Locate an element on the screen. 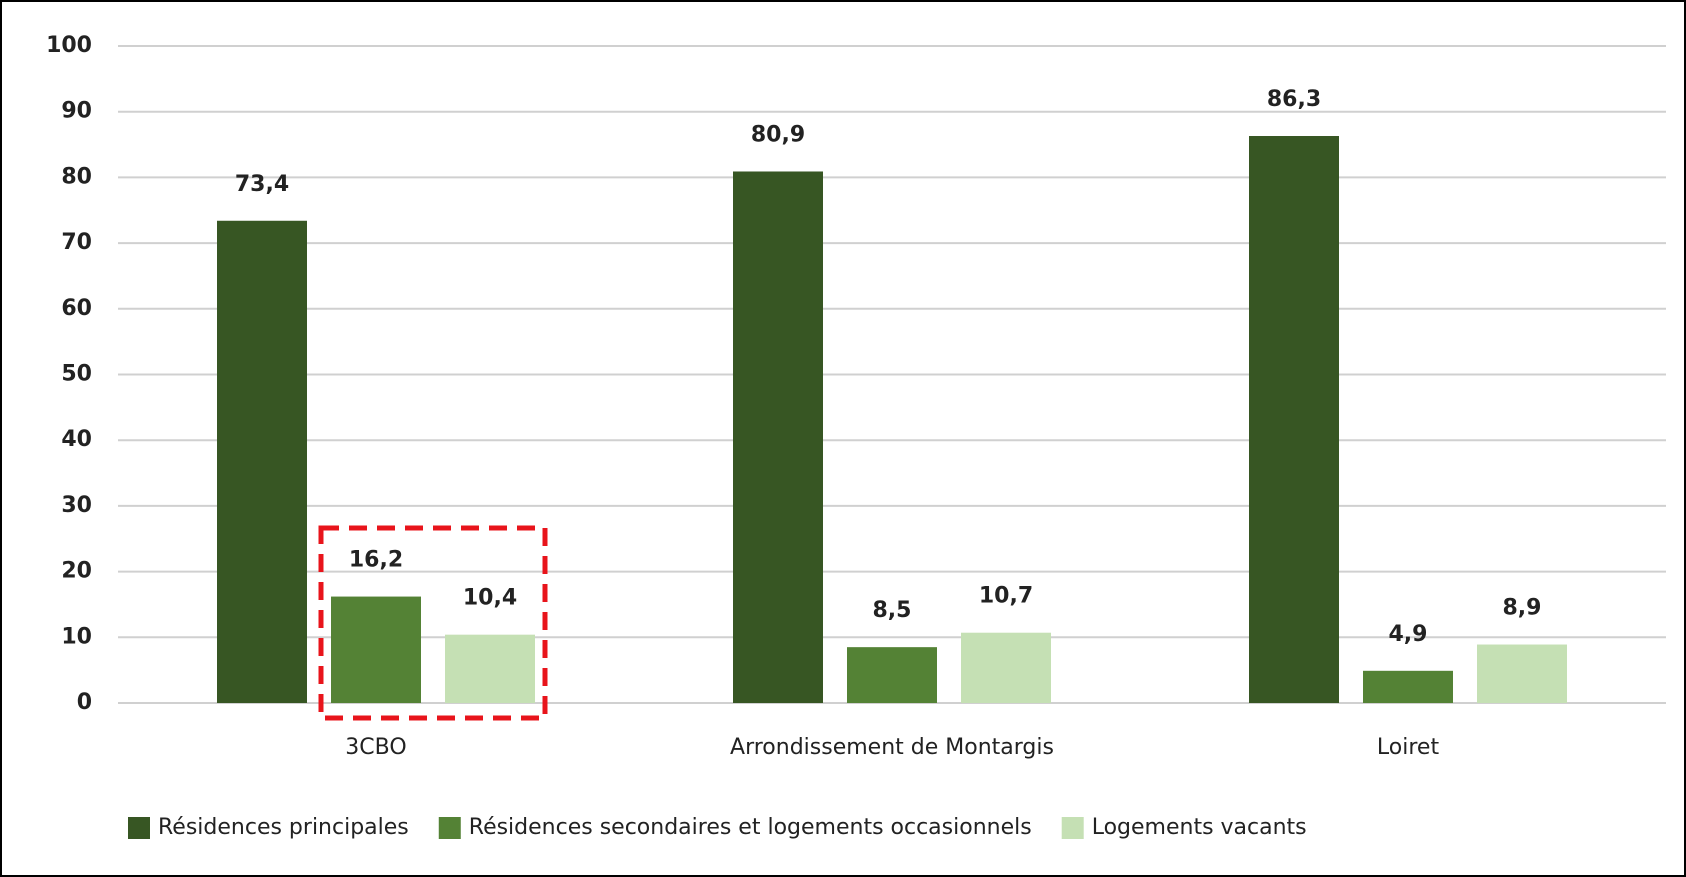 The height and width of the screenshot is (877, 1686). y-tick-label: 10 is located at coordinates (76, 636).